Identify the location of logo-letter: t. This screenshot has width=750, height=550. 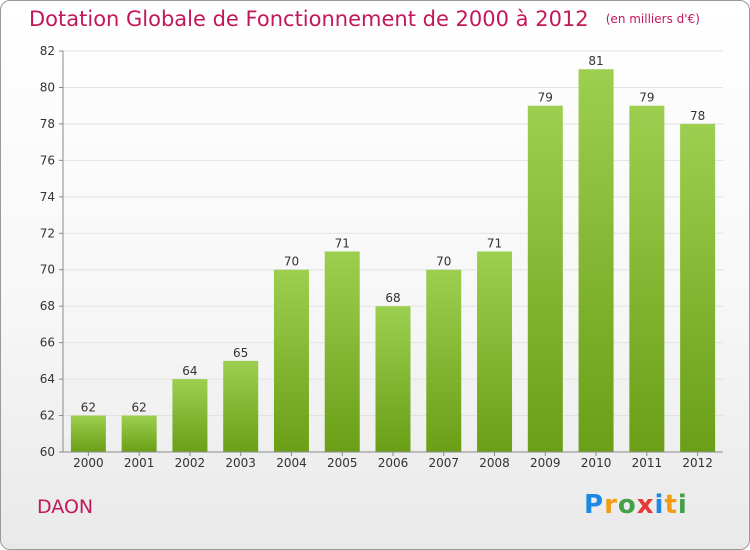
(671, 505).